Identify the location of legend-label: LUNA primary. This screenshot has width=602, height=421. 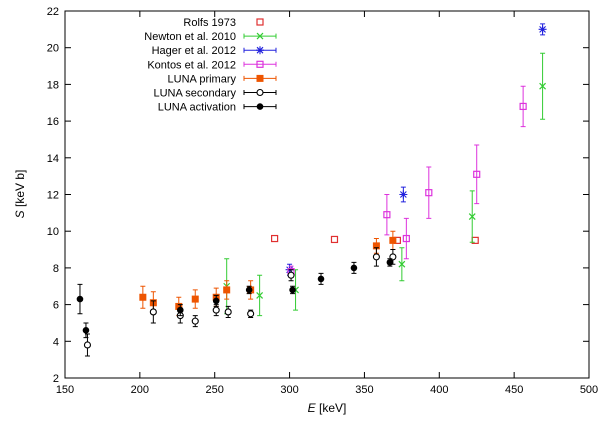
(202, 79).